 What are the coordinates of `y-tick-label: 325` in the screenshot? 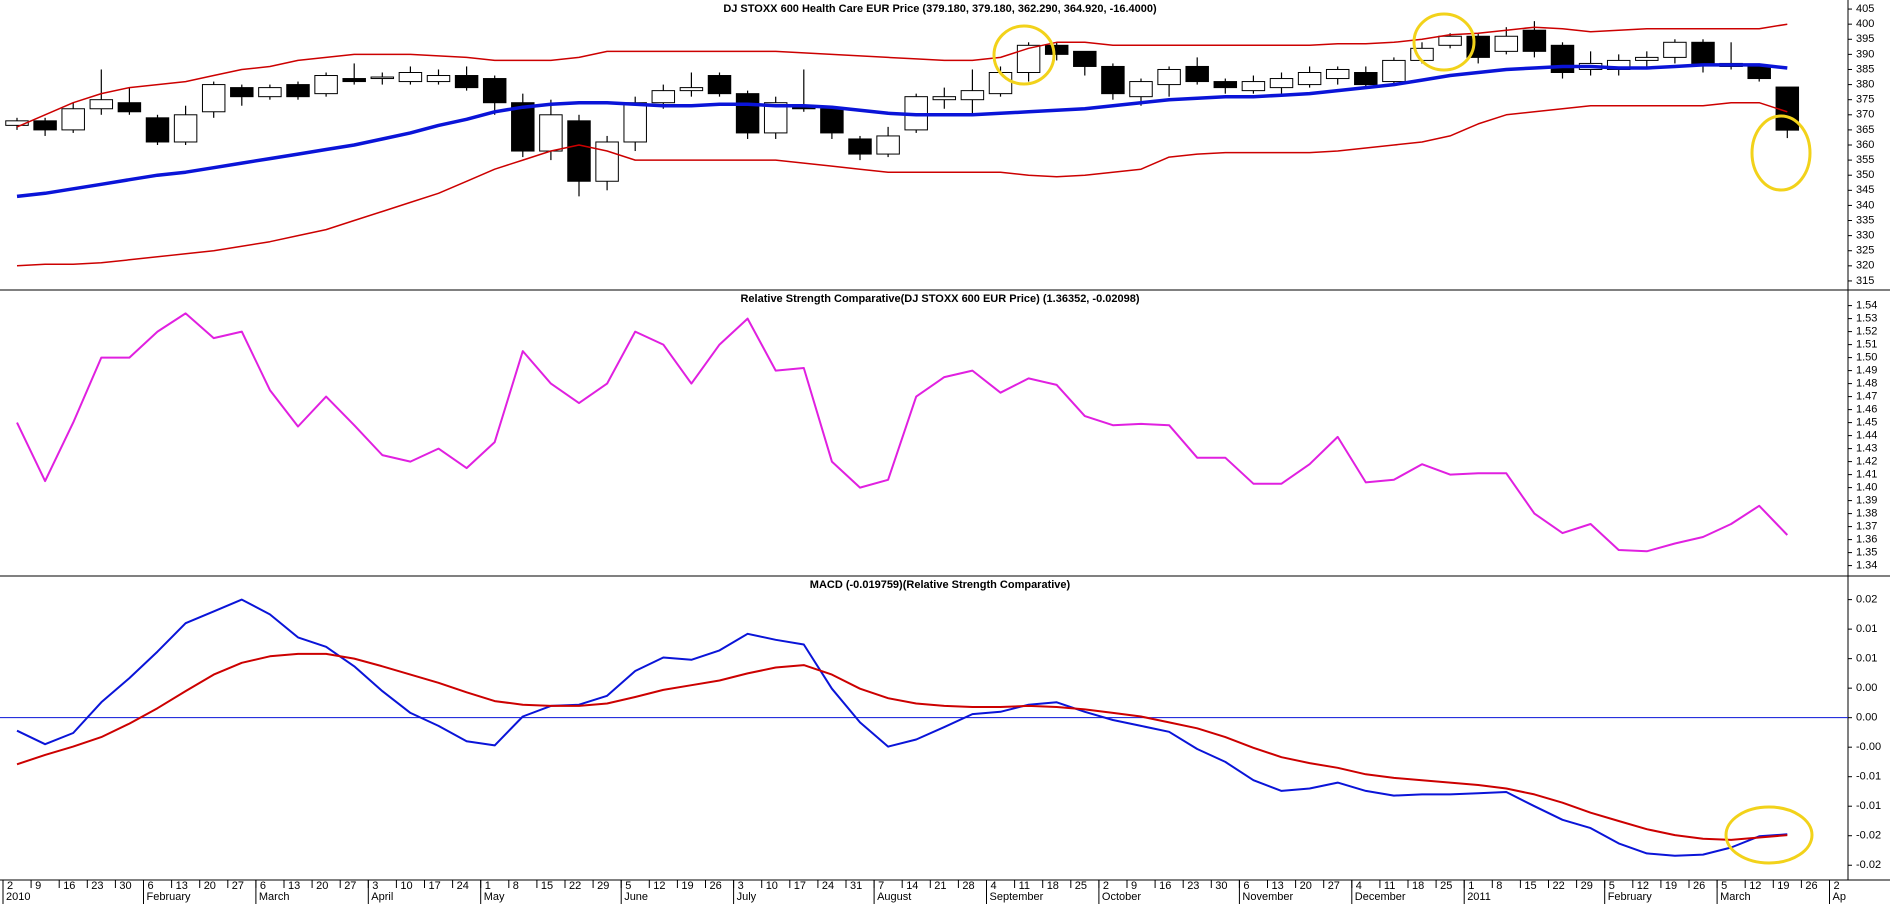 It's located at (1865, 251).